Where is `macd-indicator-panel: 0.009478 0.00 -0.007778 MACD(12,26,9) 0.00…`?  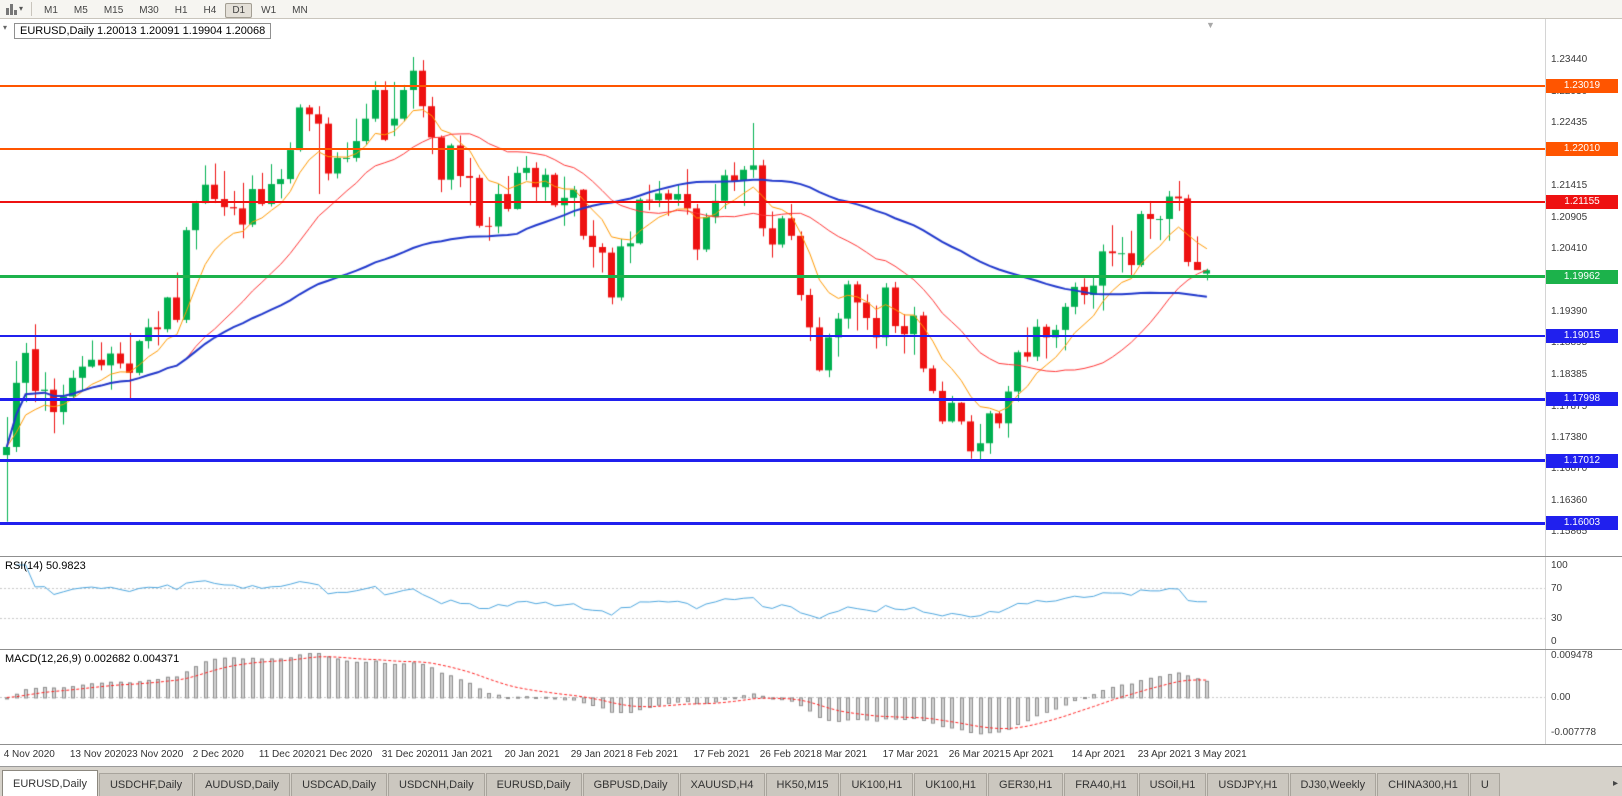
macd-indicator-panel: 0.009478 0.00 -0.007778 MACD(12,26,9) 0.00… is located at coordinates (811, 697).